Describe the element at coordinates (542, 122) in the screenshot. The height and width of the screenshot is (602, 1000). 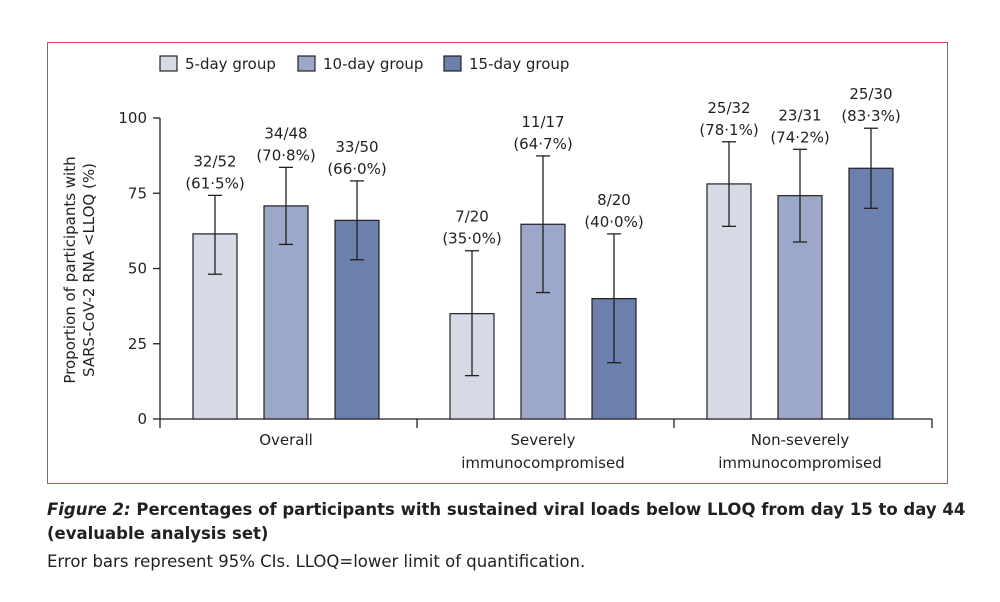
I see `data-label-count: 11/17` at that location.